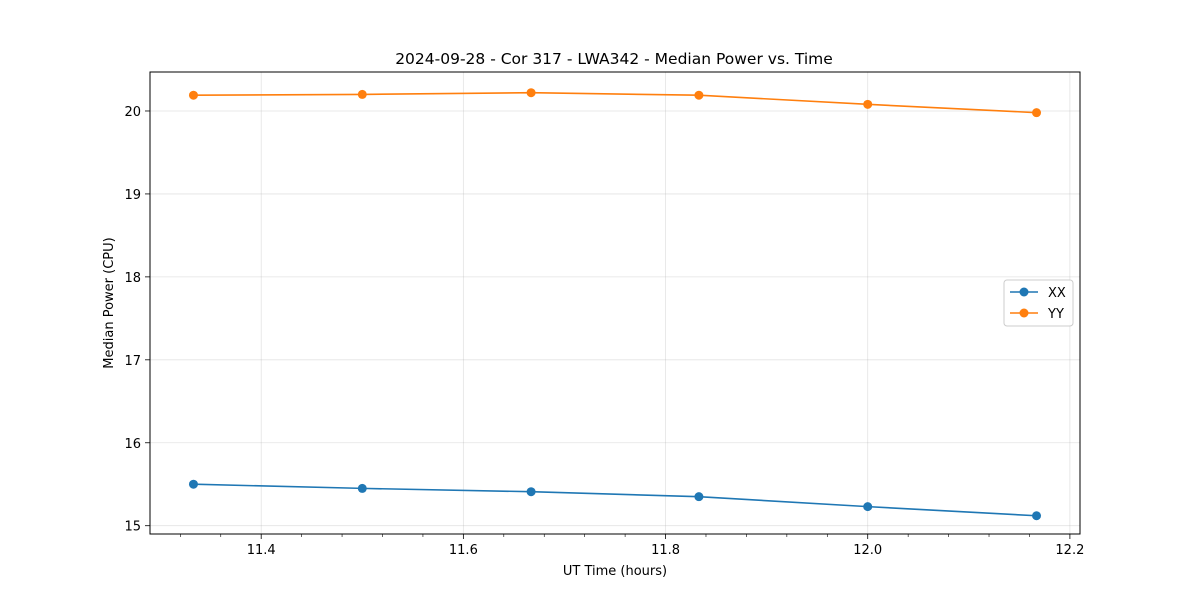  Describe the element at coordinates (463, 550) in the screenshot. I see `x-tick-label: 11.6` at that location.